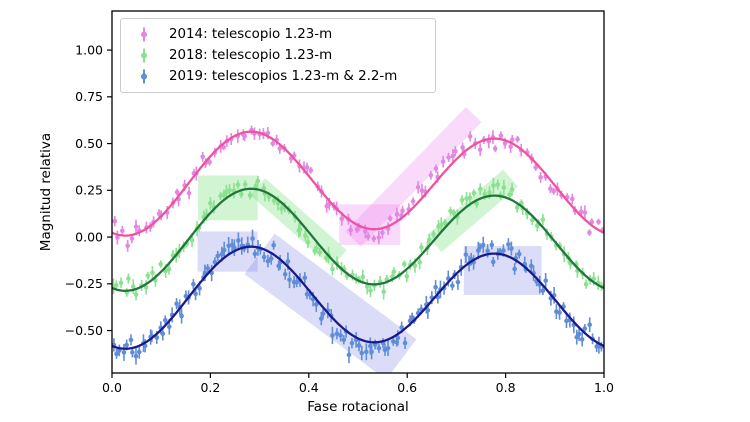 The image size is (750, 422). I want to click on x-tick-label: 0.2, so click(210, 387).